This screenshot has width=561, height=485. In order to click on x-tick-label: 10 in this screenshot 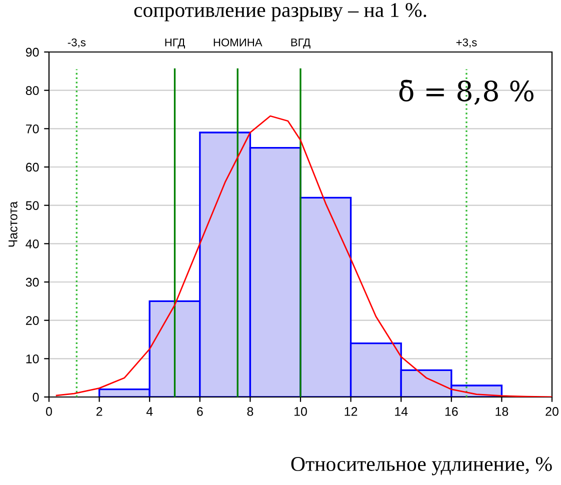, I will do `click(300, 411)`.